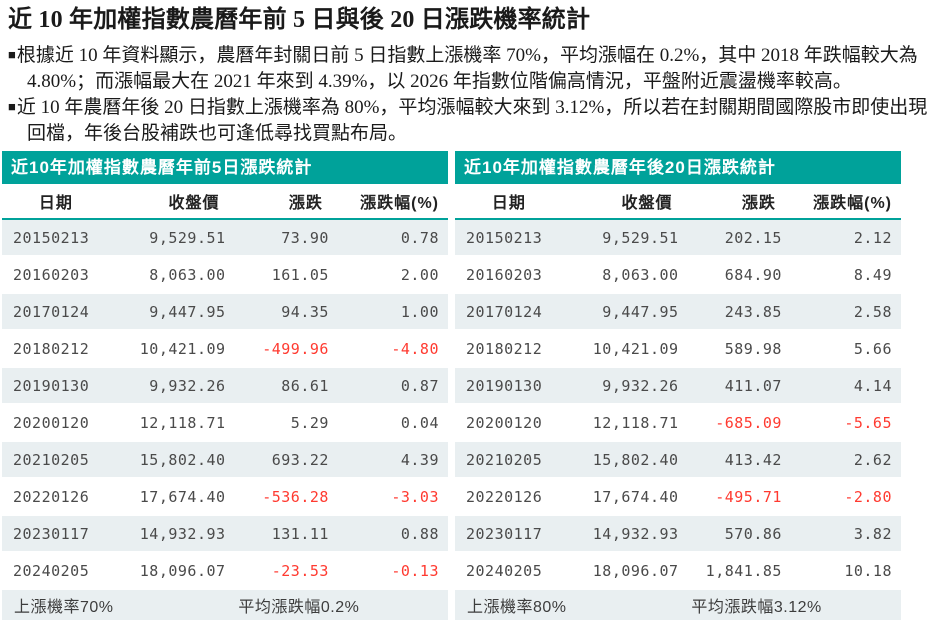 The image size is (936, 620). What do you see at coordinates (517, 607) in the screenshot?
I see `win-rate-label: 上漲機率80%` at bounding box center [517, 607].